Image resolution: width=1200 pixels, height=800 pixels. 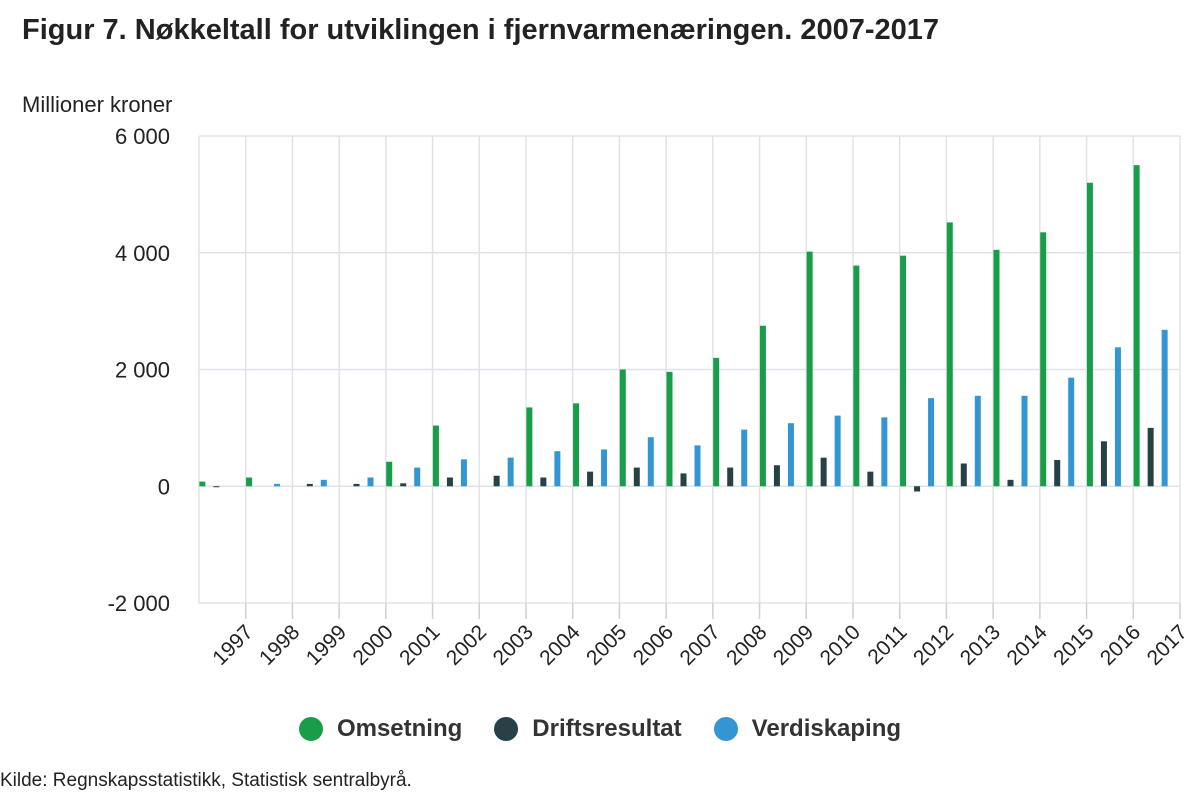 I want to click on x-tick-label: 2000, so click(x=372, y=645).